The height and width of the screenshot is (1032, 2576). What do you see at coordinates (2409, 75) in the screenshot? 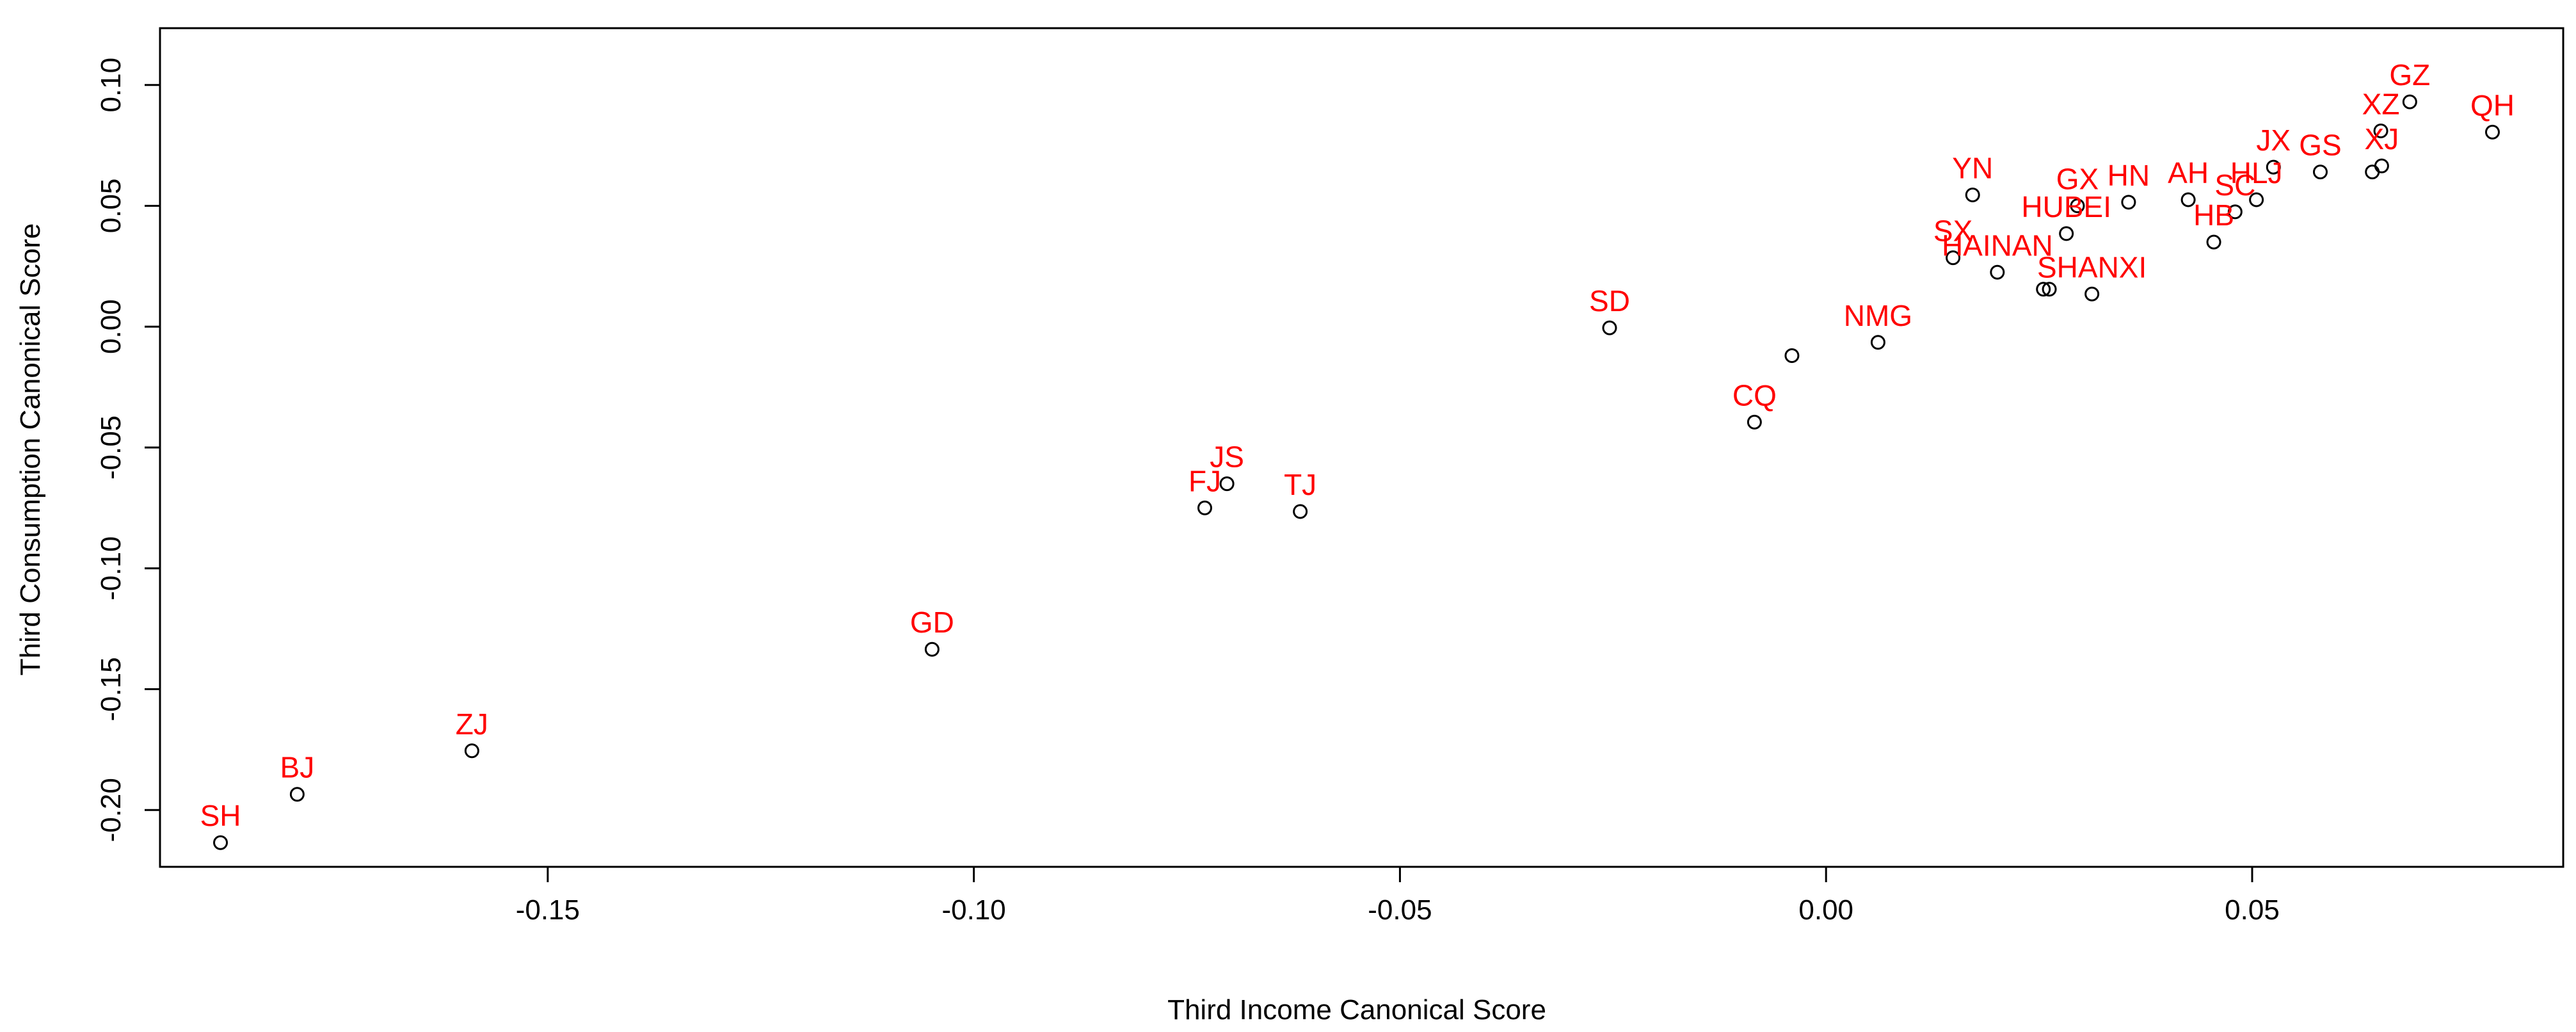
I see `point-label: GZ` at bounding box center [2409, 75].